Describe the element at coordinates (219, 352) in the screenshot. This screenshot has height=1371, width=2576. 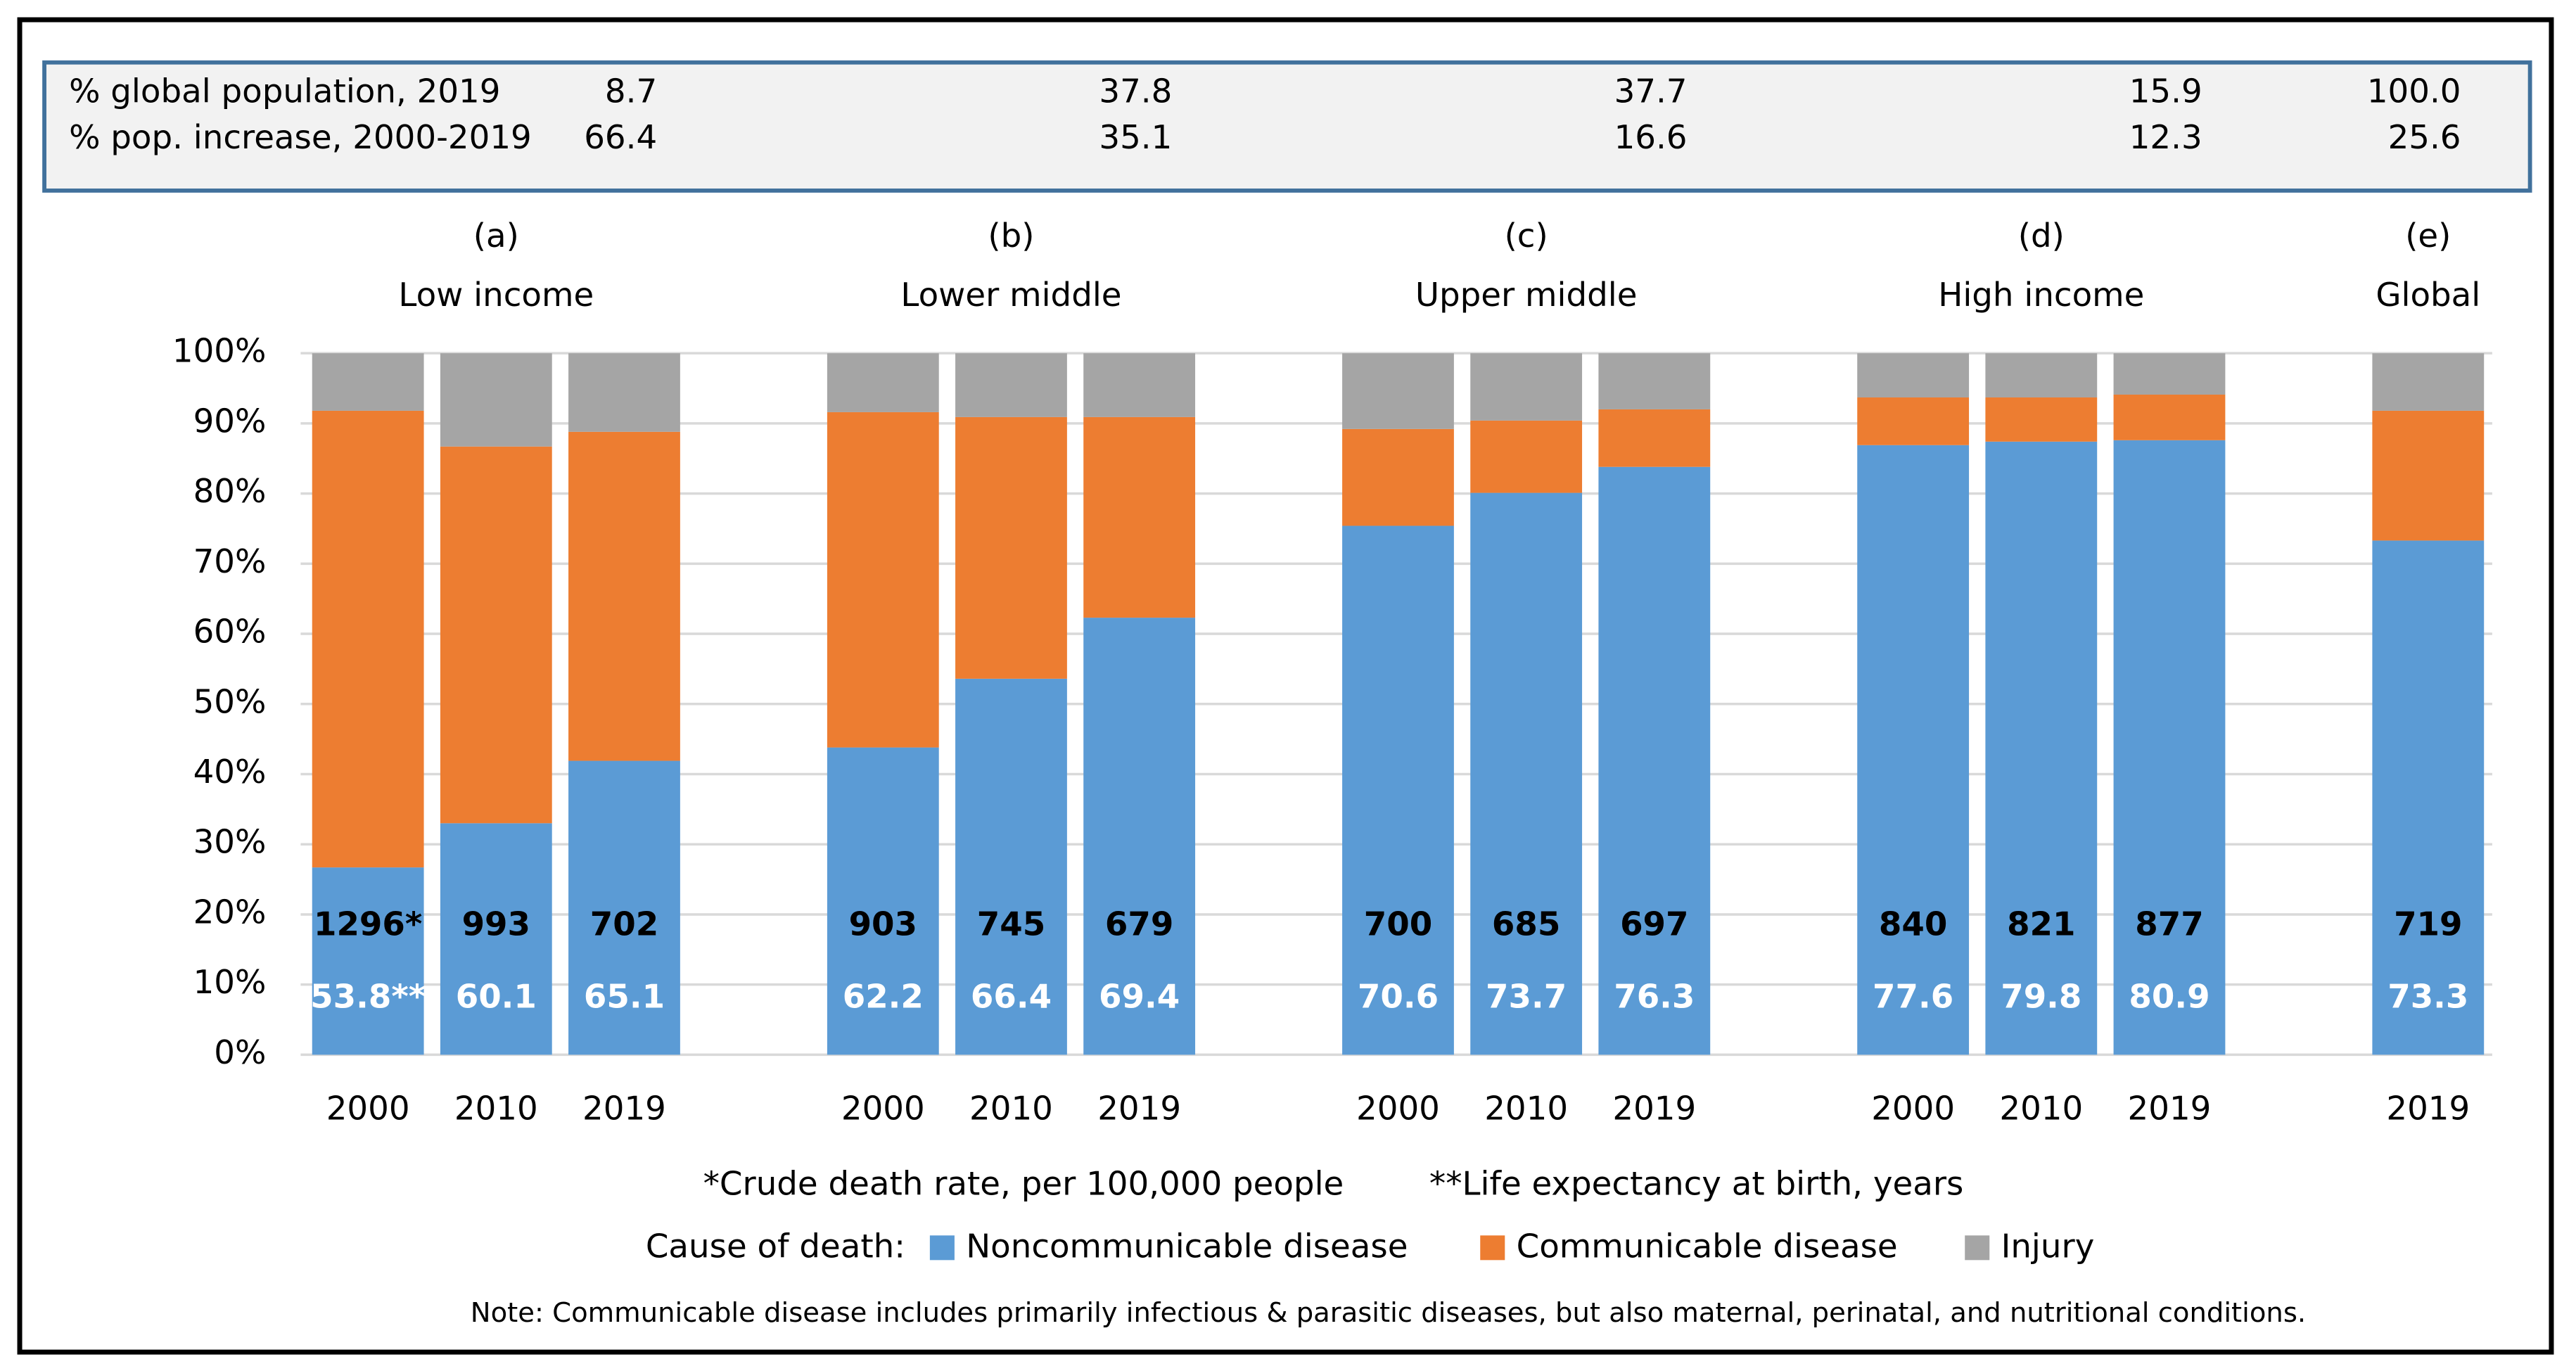
I see `y-tick-label: 100%` at that location.